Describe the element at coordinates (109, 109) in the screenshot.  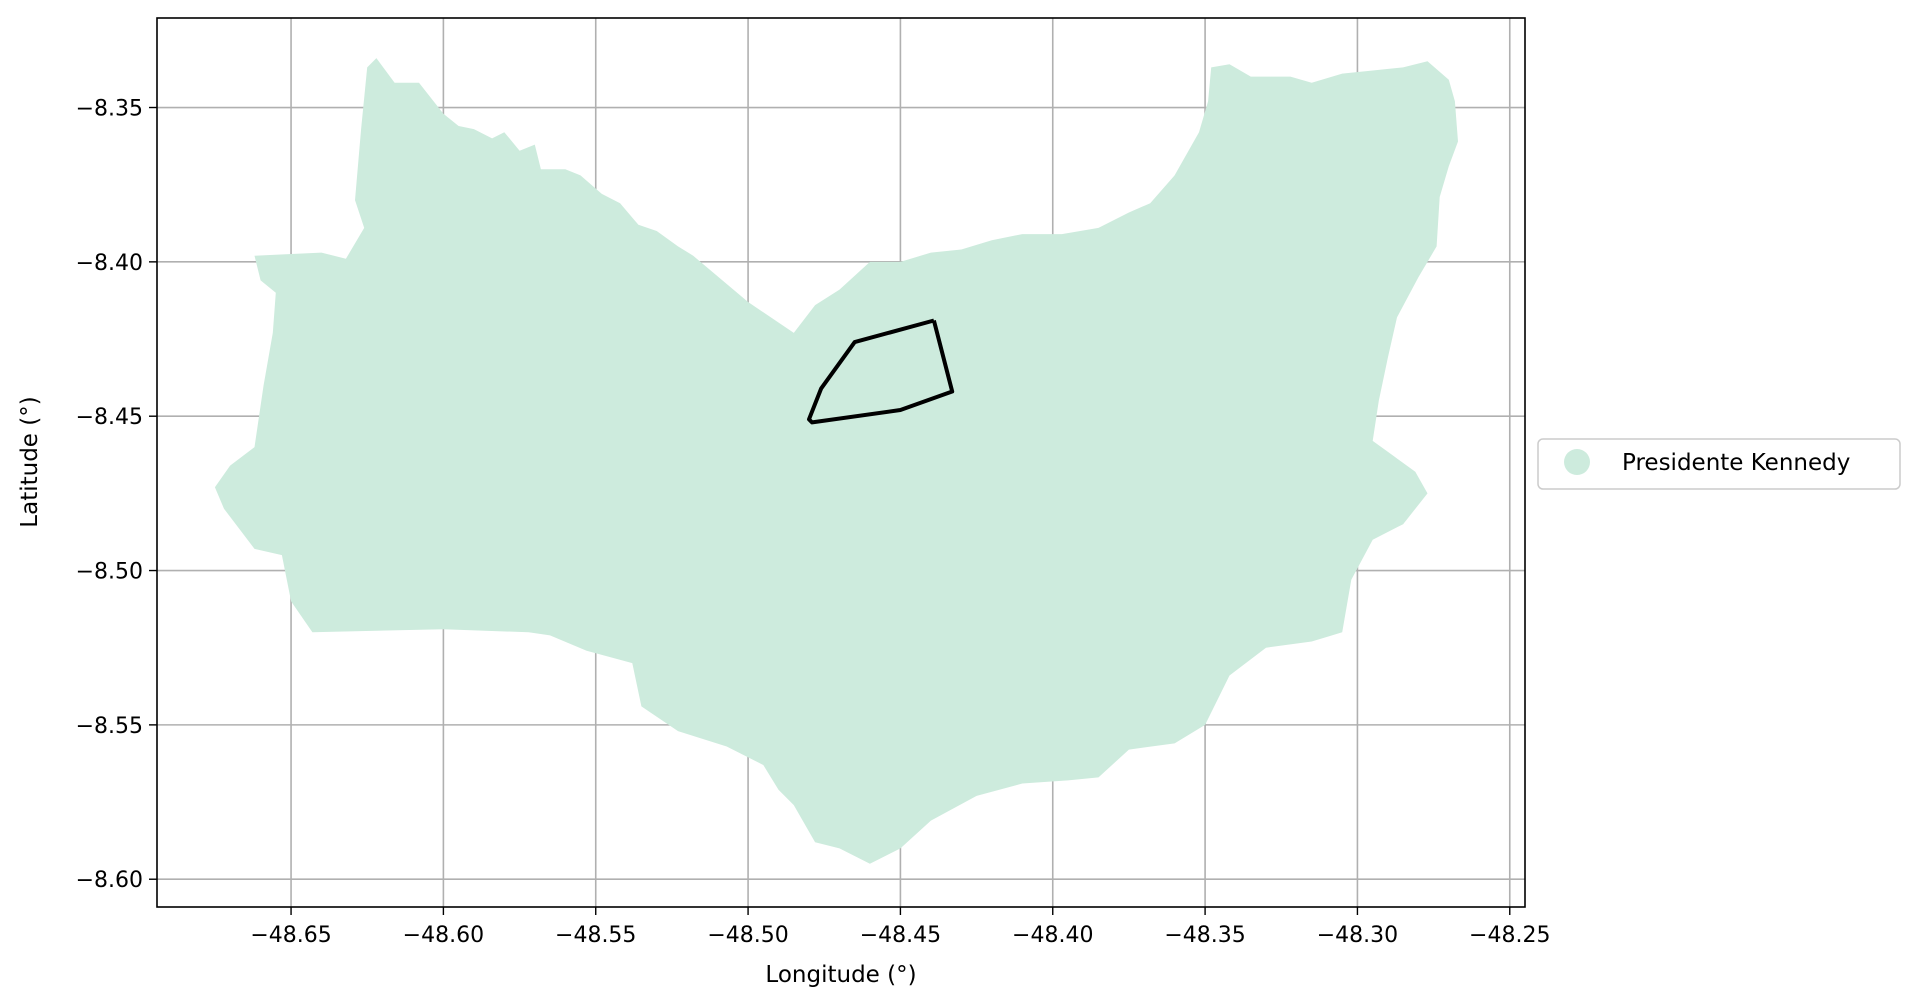
I see `y-tick-label: −8.35` at that location.